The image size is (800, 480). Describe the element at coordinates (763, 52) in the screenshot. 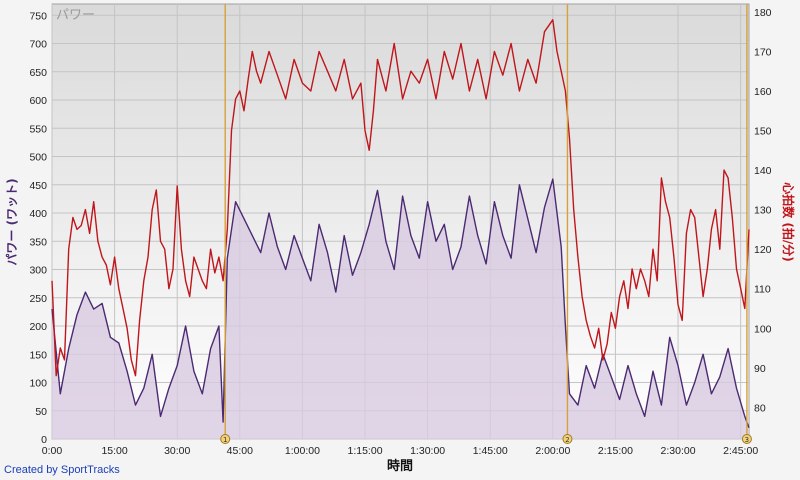

I see `right-axis-tick-label: 170` at that location.